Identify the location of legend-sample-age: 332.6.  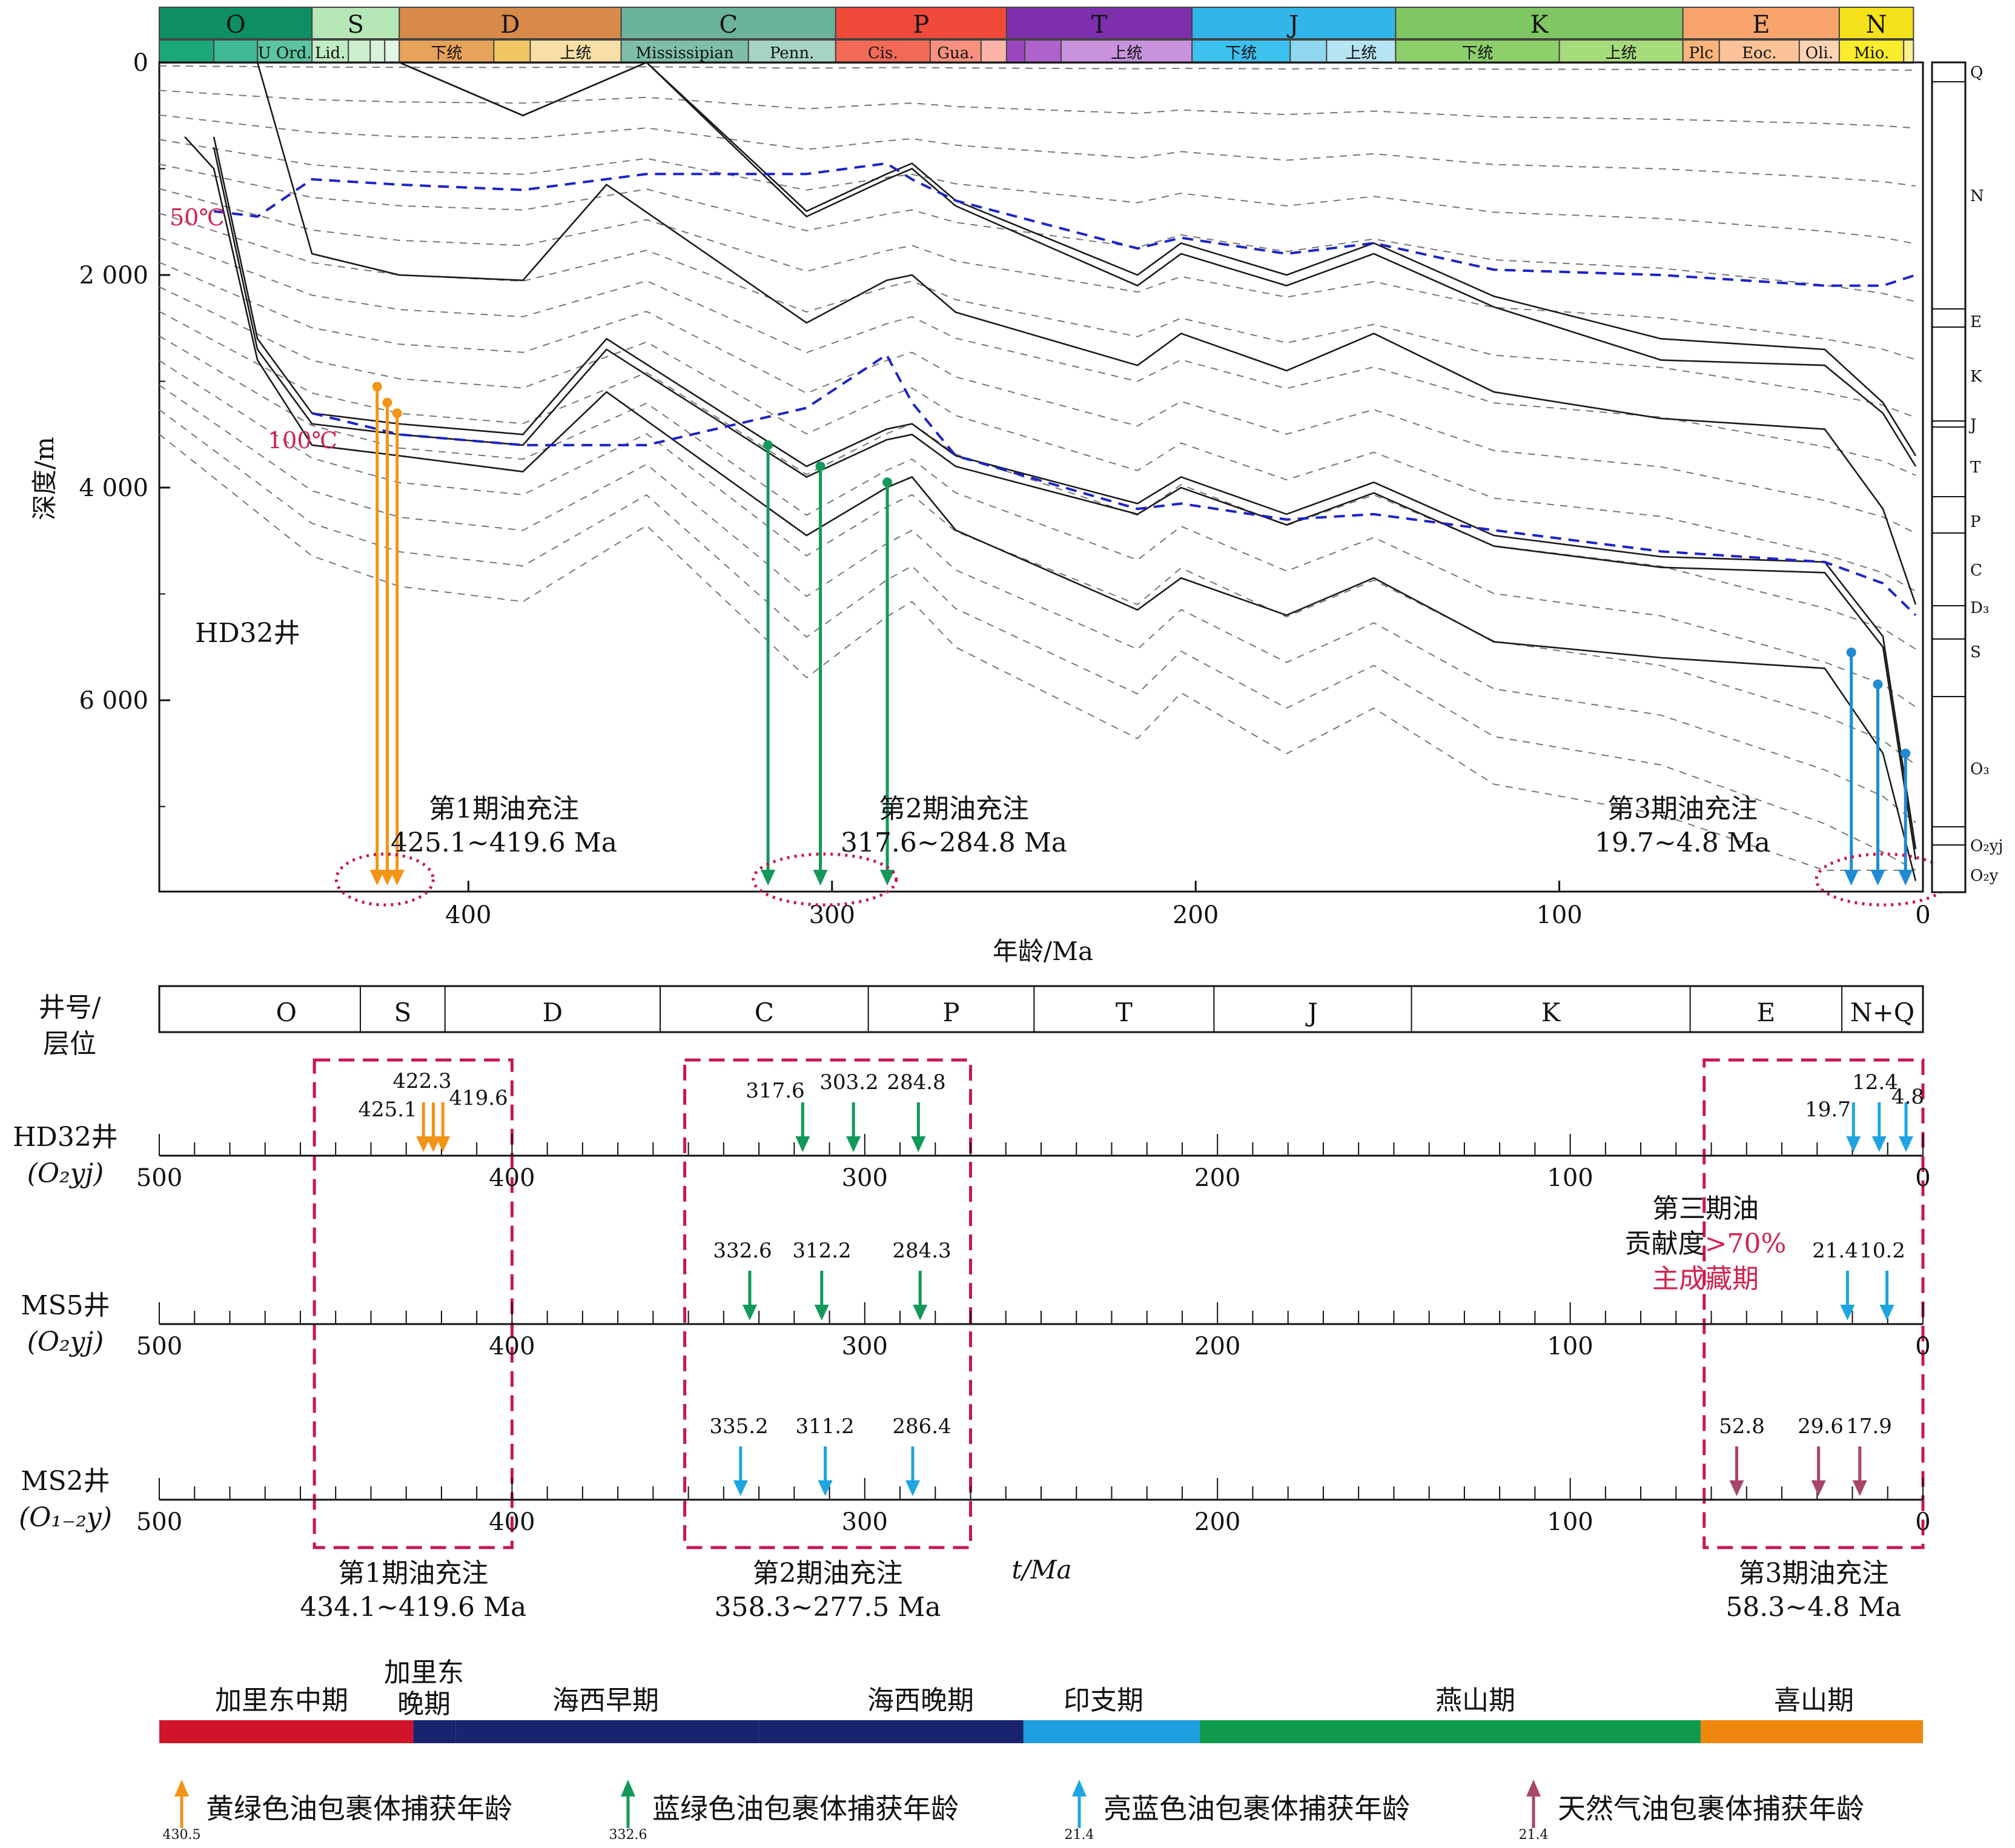
(628, 1835).